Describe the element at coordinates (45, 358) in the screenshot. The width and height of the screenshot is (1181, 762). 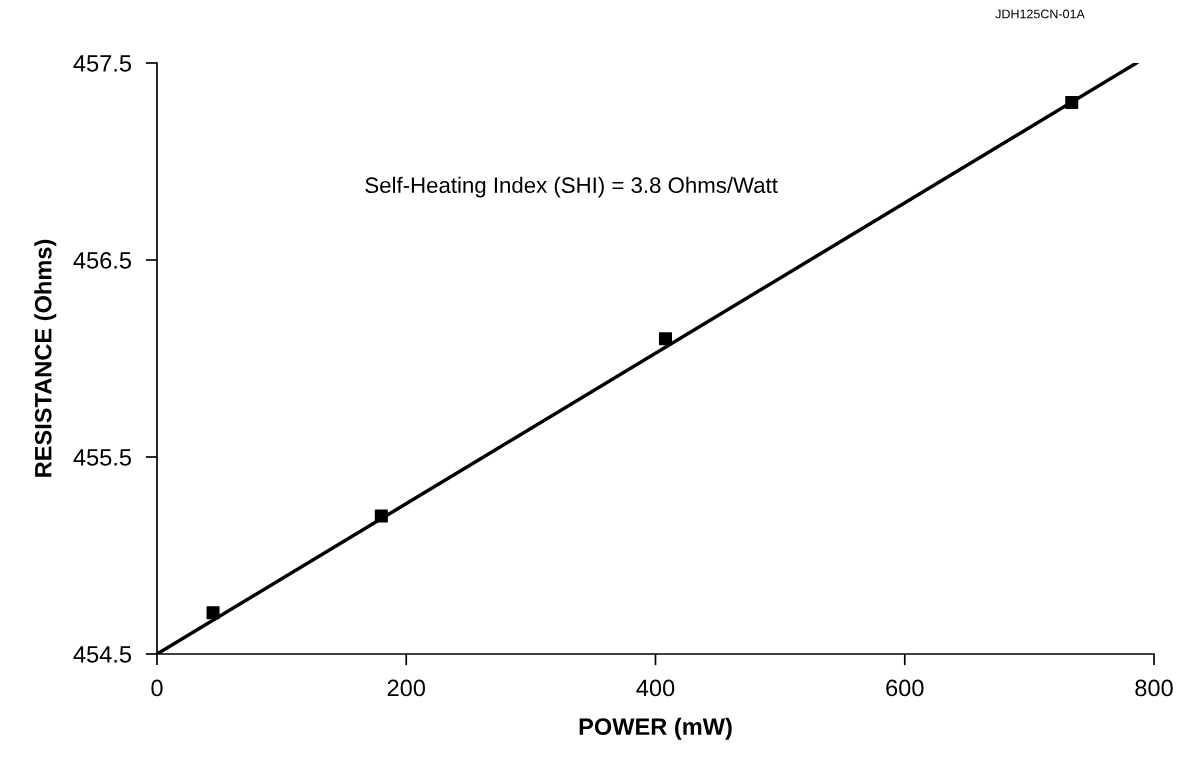
I see `y-axis-title: RESISTANCE (Ohms)` at that location.